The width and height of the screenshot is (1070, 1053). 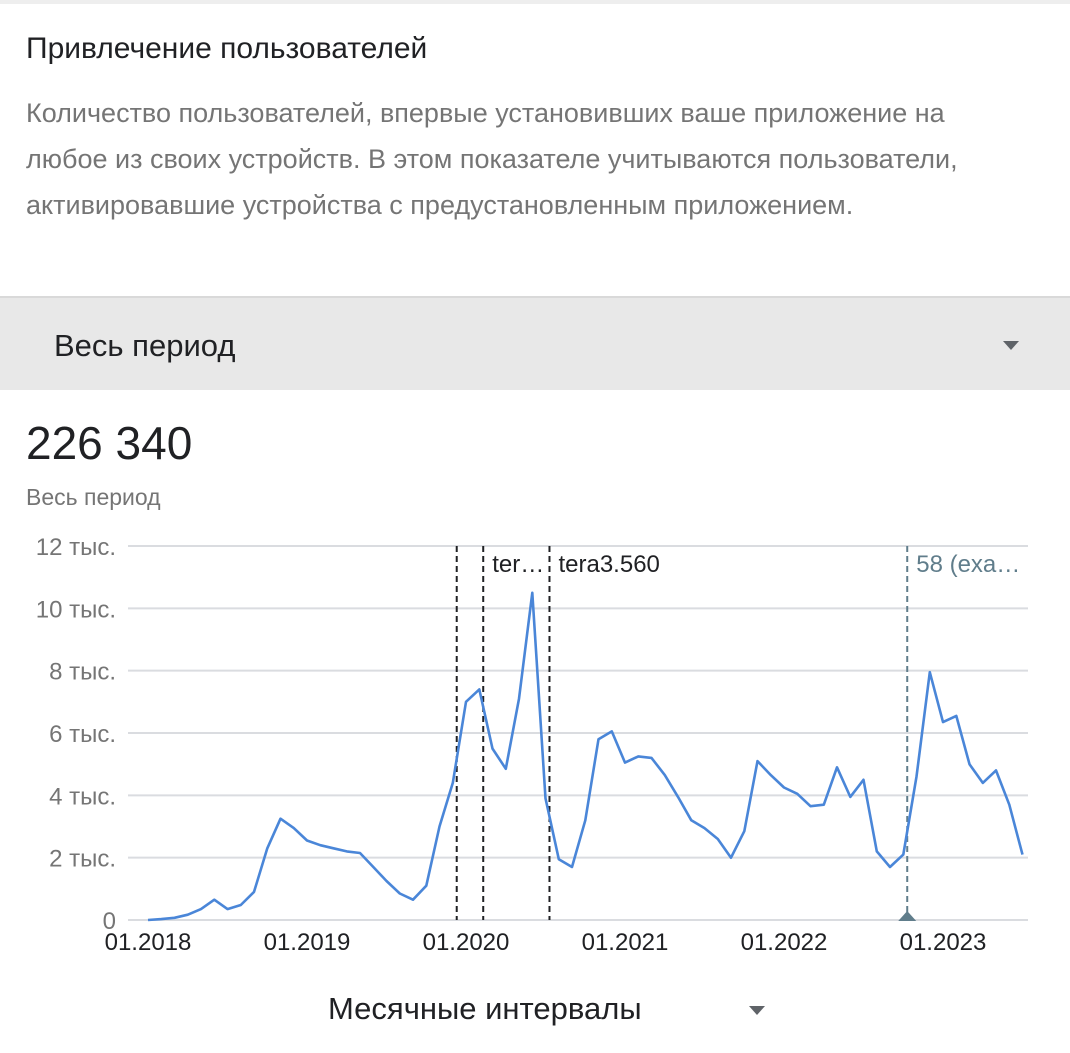 I want to click on period-selector: Весь период, so click(x=535, y=343).